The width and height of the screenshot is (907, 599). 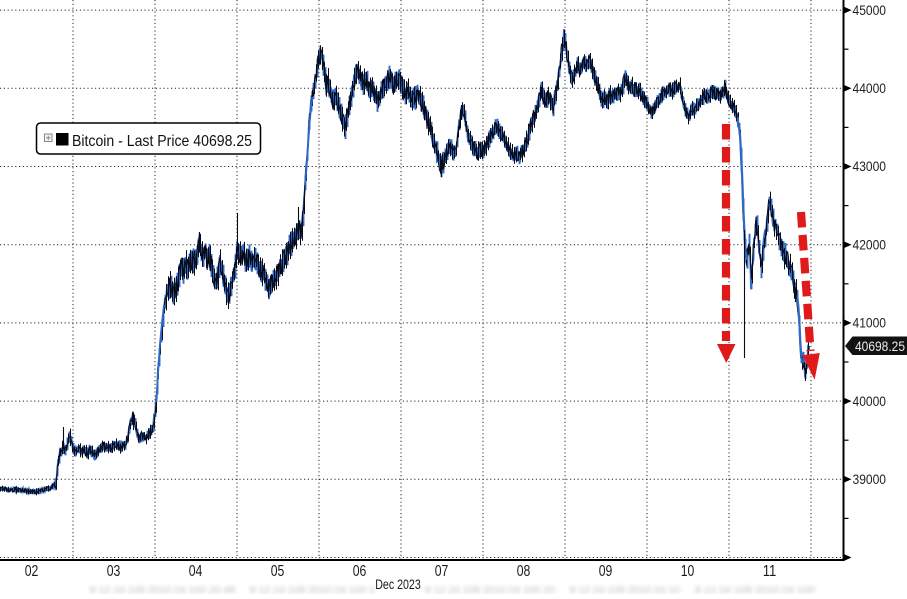 I want to click on svg-text: 04, so click(x=196, y=571).